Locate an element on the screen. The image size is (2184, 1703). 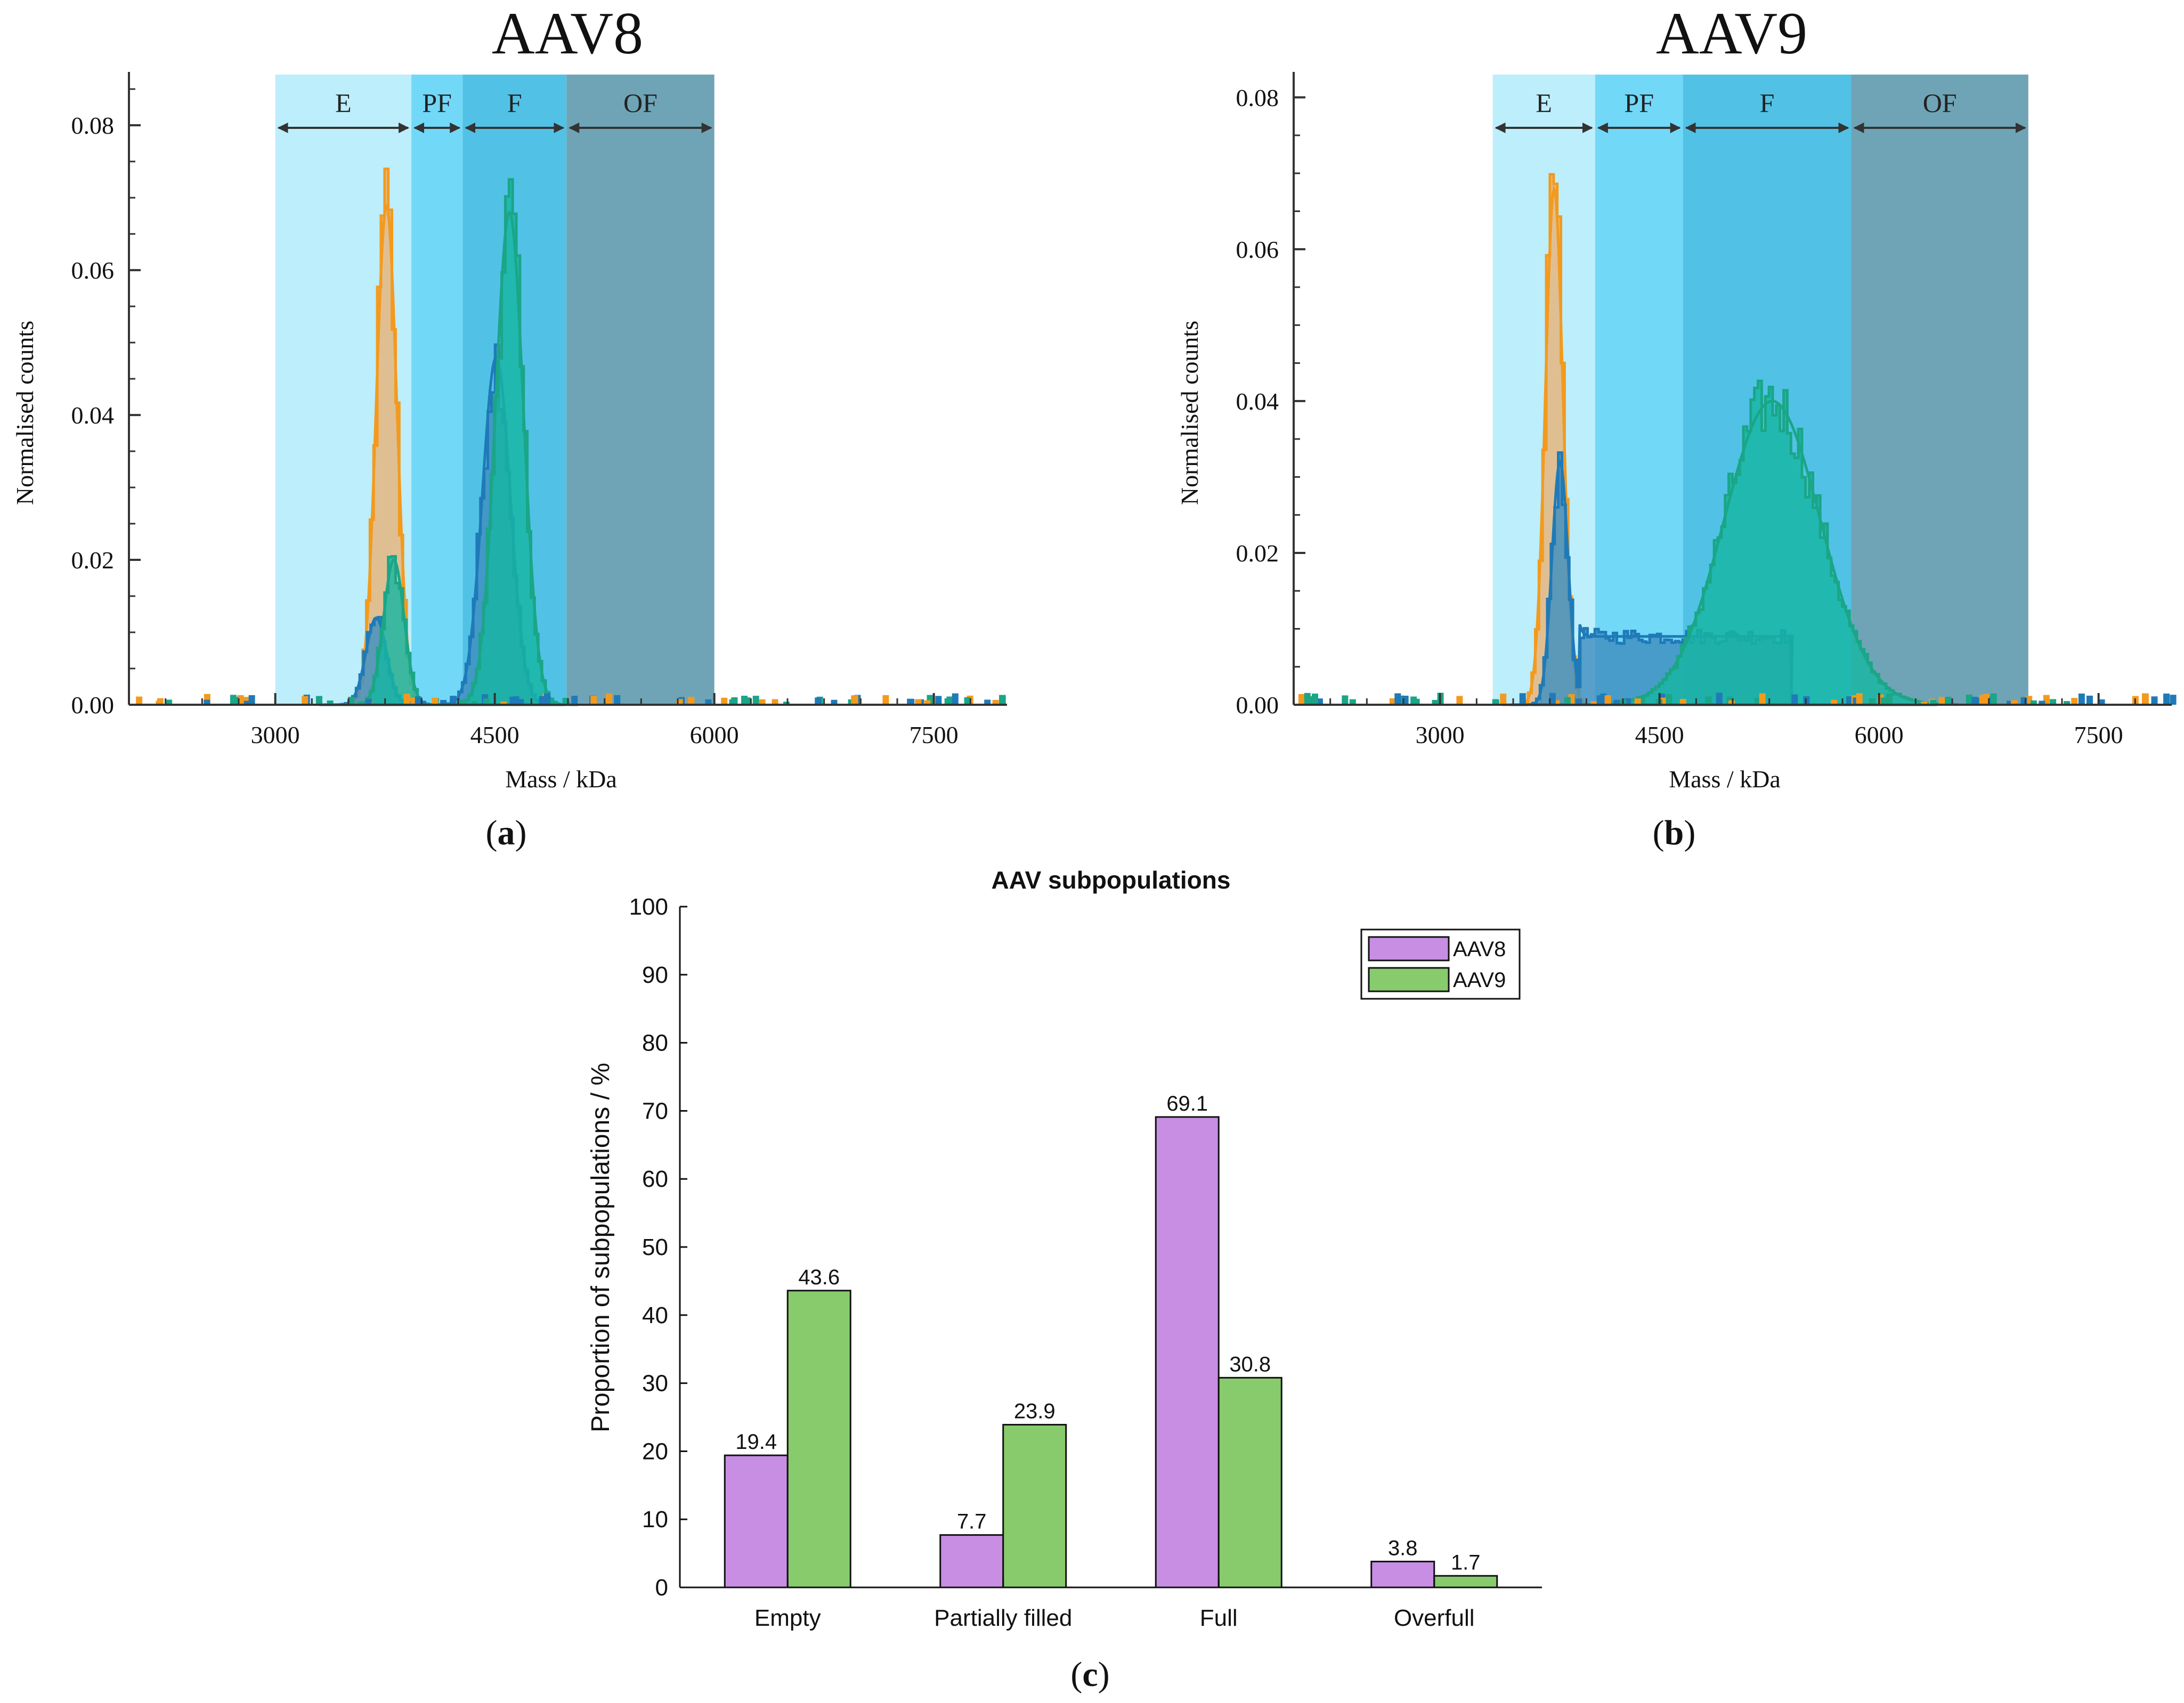
x-tick-label: 6000 is located at coordinates (1879, 734).